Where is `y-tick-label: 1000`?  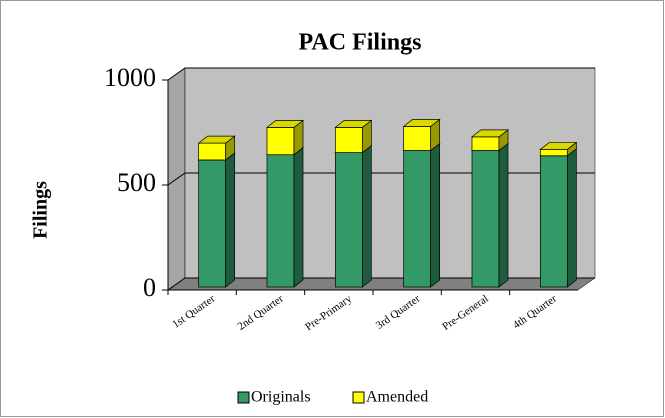 y-tick-label: 1000 is located at coordinates (130, 77).